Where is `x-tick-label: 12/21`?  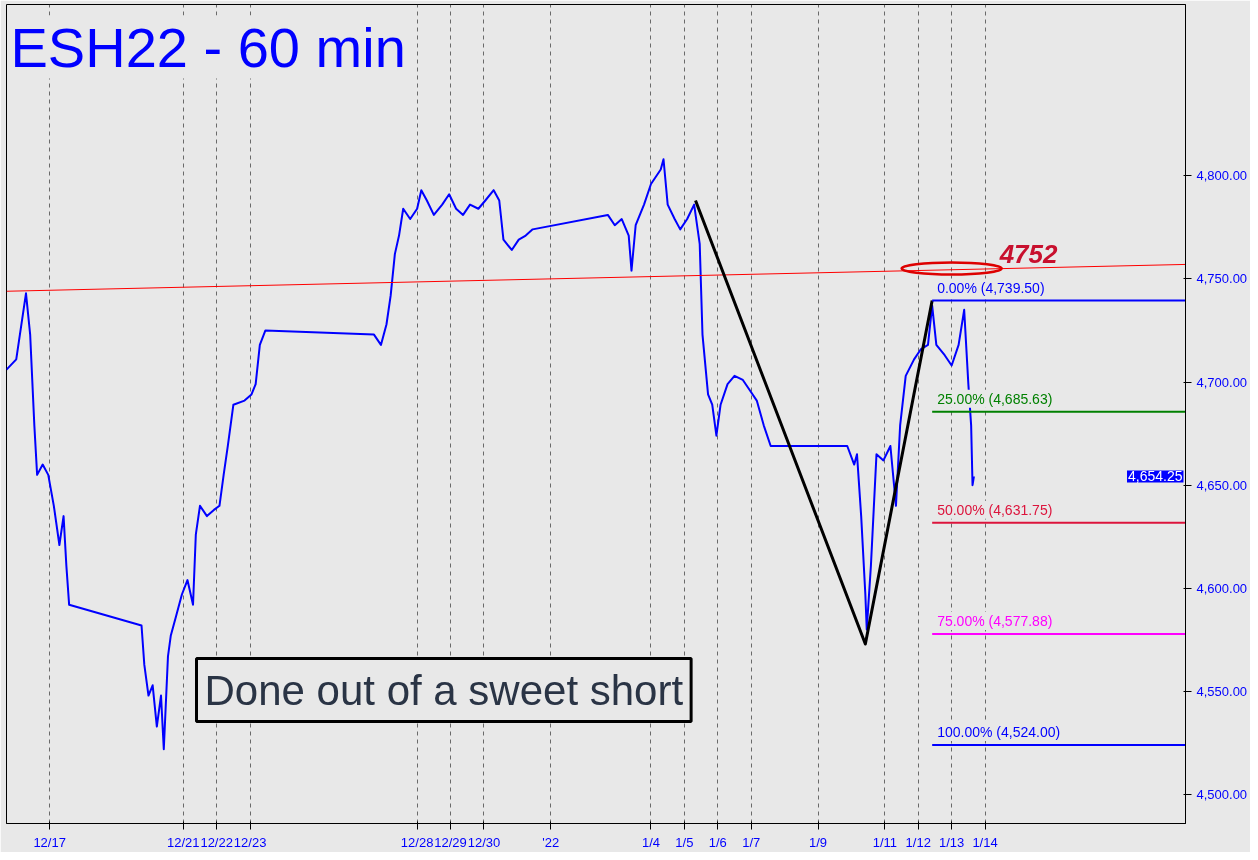
x-tick-label: 12/21 is located at coordinates (183, 842).